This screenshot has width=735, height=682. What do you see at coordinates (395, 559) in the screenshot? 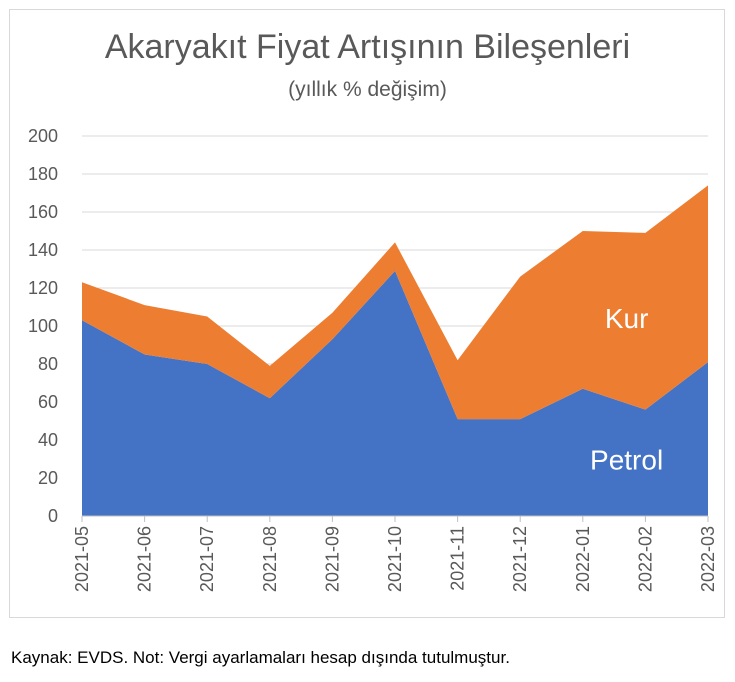
I see `x-tick-label: 2021-10` at bounding box center [395, 559].